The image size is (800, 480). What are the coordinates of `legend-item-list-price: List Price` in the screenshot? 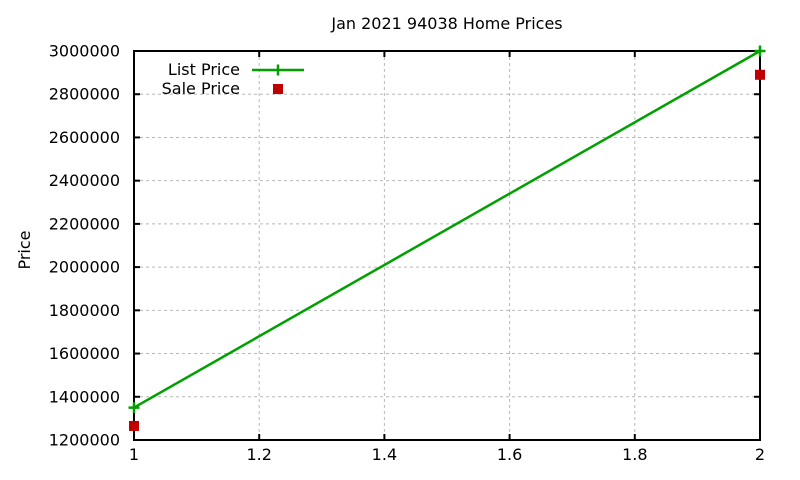 It's located at (202, 69).